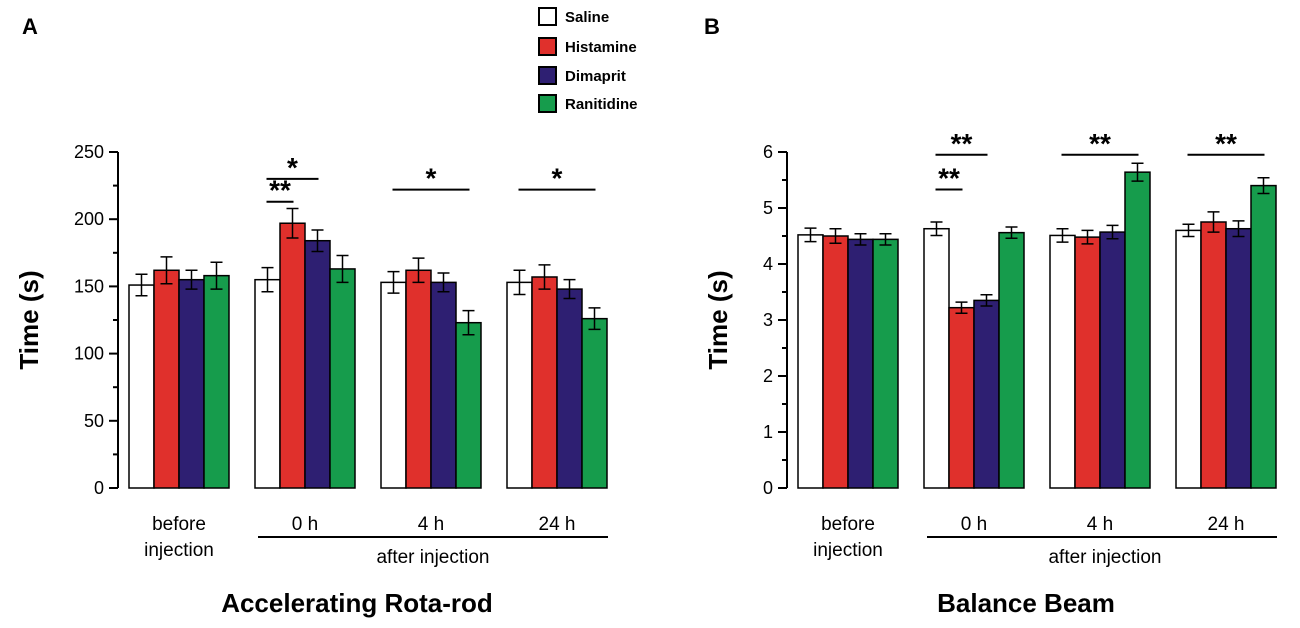 The image size is (1300, 628). What do you see at coordinates (848, 524) in the screenshot?
I see `chart-b-category-label-0: before` at bounding box center [848, 524].